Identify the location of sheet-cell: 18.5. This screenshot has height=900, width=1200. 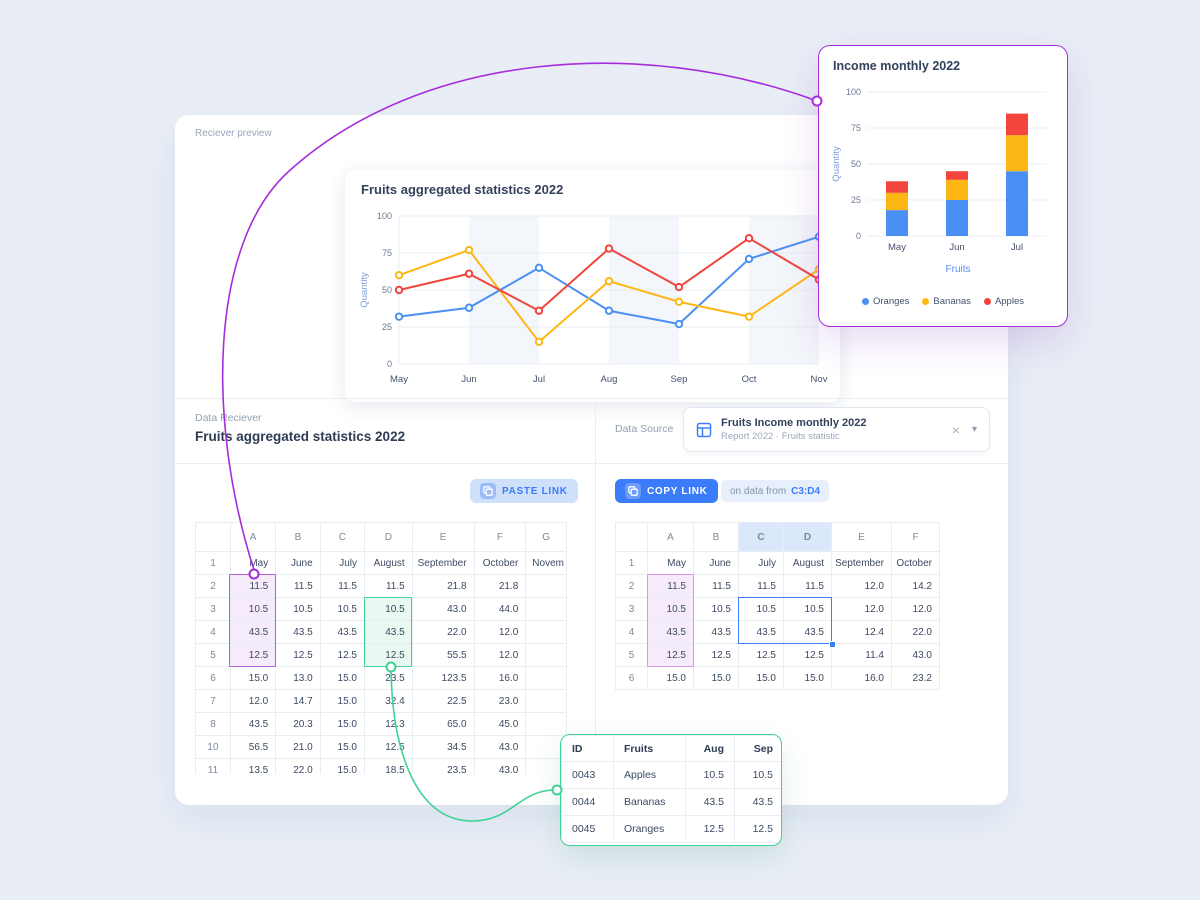
(388, 766).